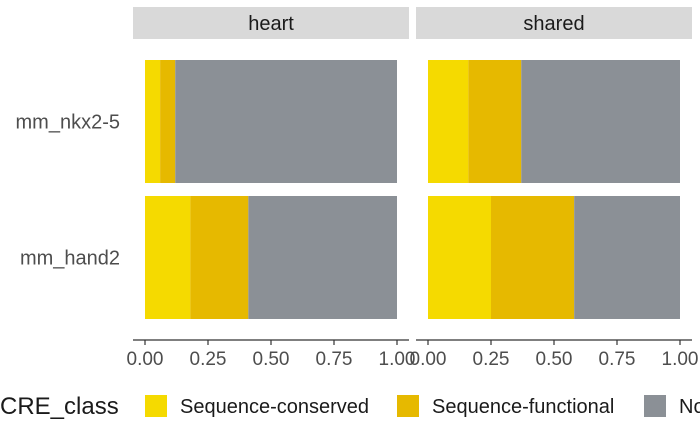 Image resolution: width=700 pixels, height=432 pixels. What do you see at coordinates (286, 121) in the screenshot?
I see `bar-heart-mm_nkx2-5-not-conserved` at bounding box center [286, 121].